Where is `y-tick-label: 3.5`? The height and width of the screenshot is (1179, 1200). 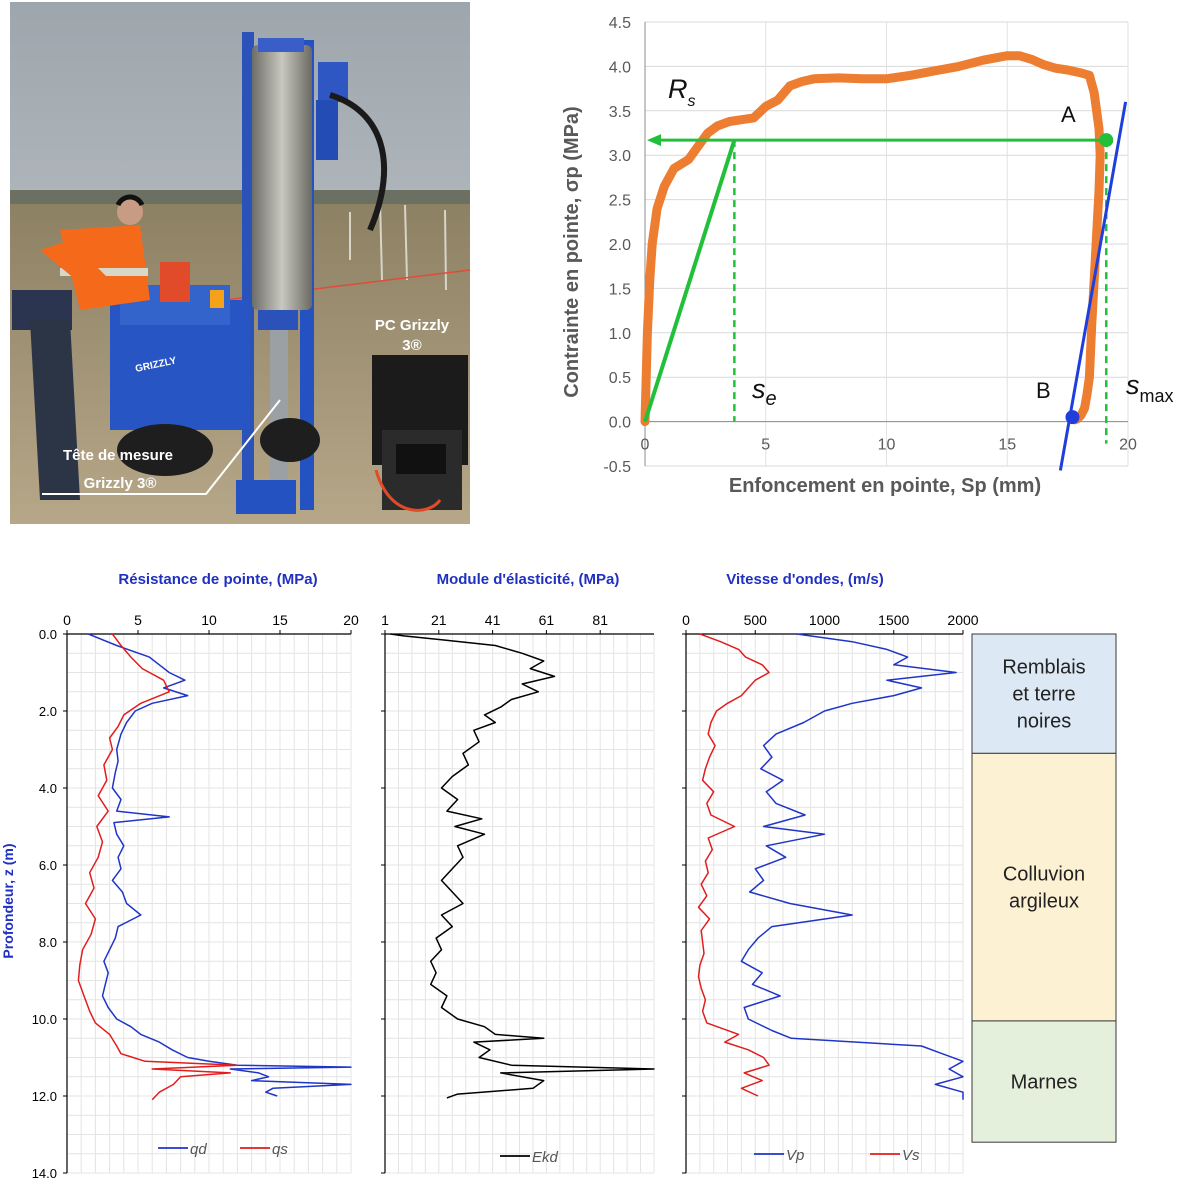
y-tick-label: 3.5 is located at coordinates (620, 112).